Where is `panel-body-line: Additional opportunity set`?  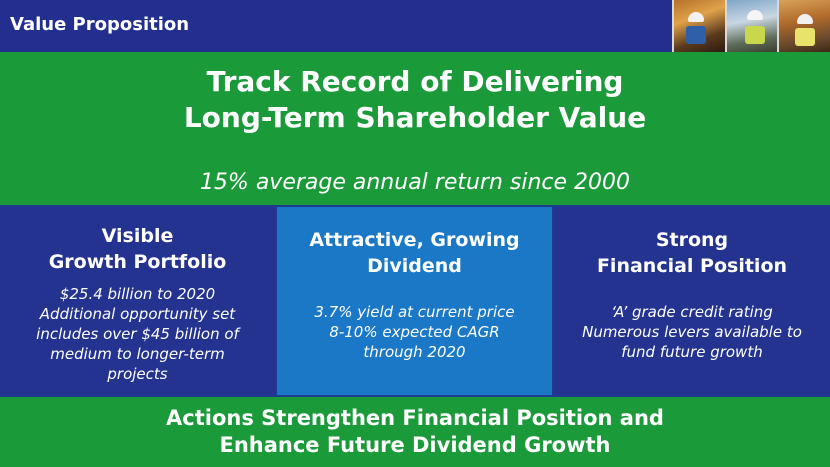 panel-body-line: Additional opportunity set is located at coordinates (137, 314).